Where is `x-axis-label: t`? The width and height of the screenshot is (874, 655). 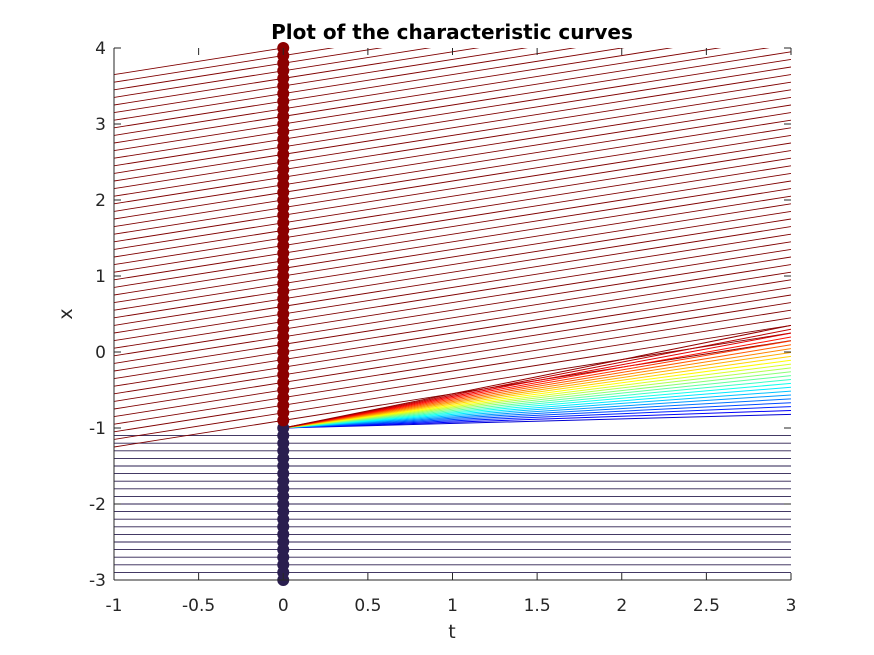 x-axis-label: t is located at coordinates (451, 632).